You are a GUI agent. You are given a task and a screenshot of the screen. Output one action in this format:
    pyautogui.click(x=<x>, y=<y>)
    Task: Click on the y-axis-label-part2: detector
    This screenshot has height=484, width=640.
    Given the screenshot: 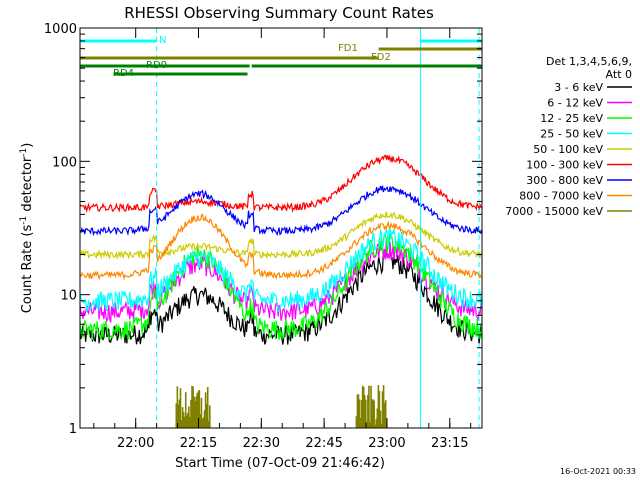 What is the action you would take?
    pyautogui.click(x=27, y=186)
    